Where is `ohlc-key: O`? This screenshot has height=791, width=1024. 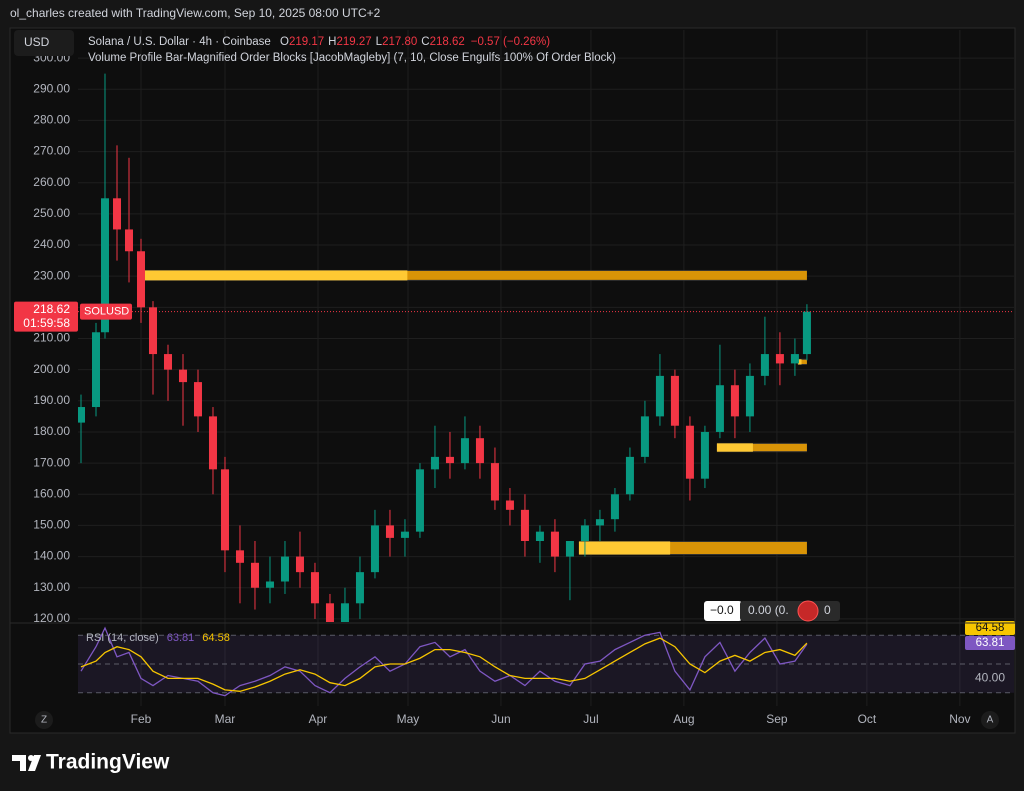 ohlc-key: O is located at coordinates (284, 42).